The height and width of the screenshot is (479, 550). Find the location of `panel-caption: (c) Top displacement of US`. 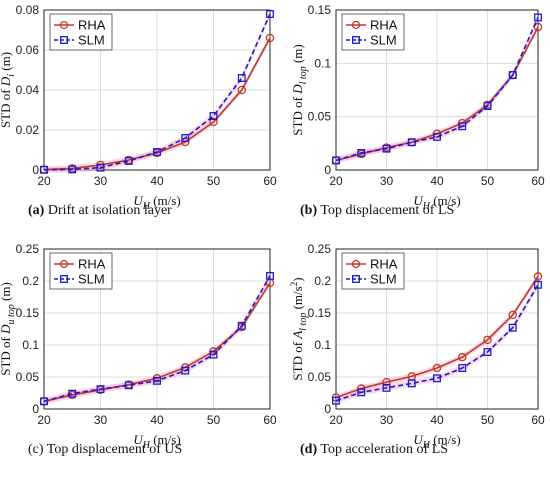

panel-caption: (c) Top displacement of US is located at coordinates (105, 450).